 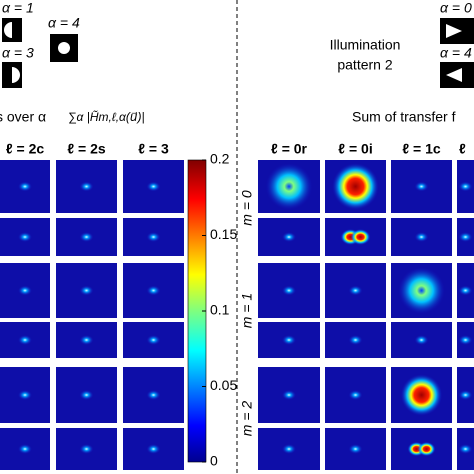 What do you see at coordinates (247, 419) in the screenshot?
I see `row-label: m = 2` at bounding box center [247, 419].